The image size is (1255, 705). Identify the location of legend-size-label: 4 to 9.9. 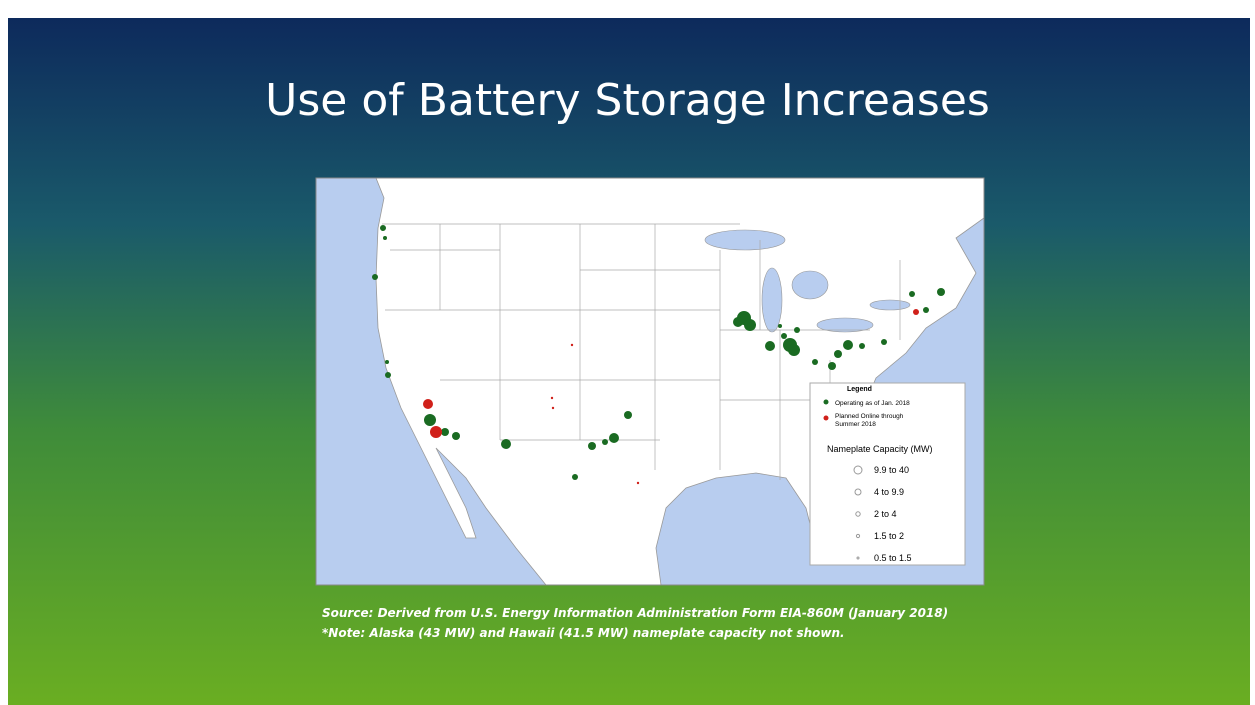
(889, 492).